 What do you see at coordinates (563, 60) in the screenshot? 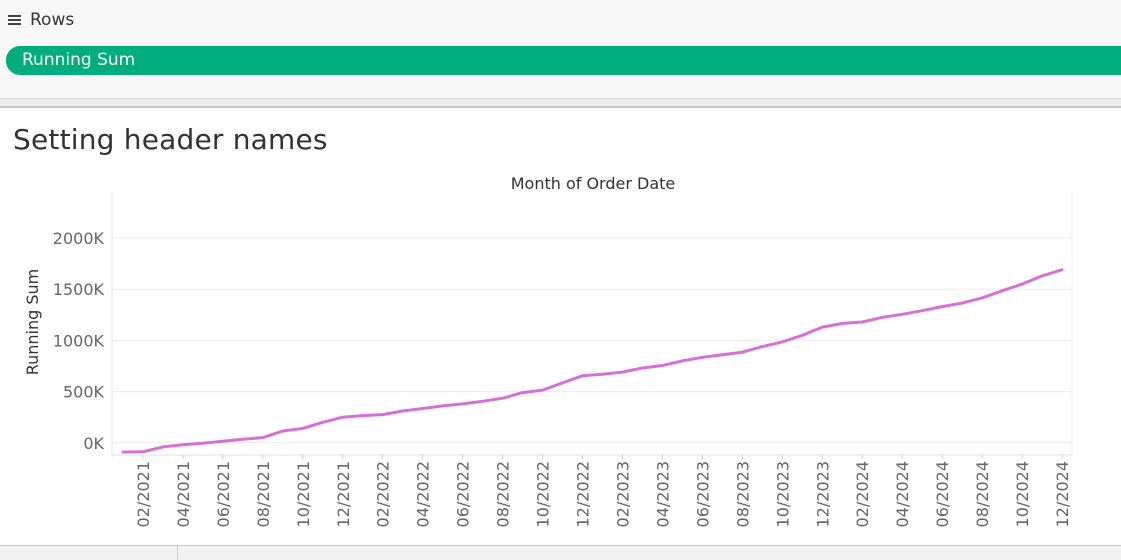
I see `running-sum-pill: Running Sum` at bounding box center [563, 60].